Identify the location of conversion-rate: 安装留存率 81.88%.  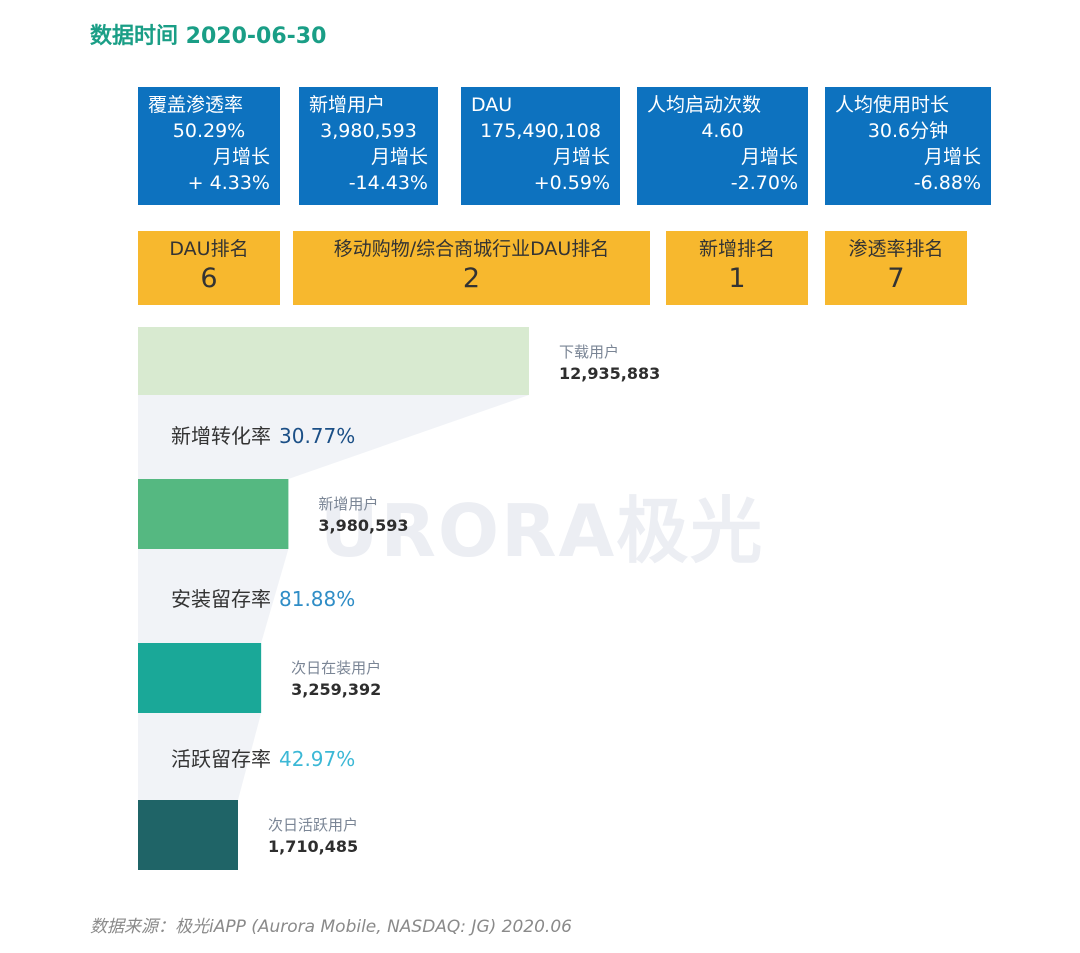
(263, 599).